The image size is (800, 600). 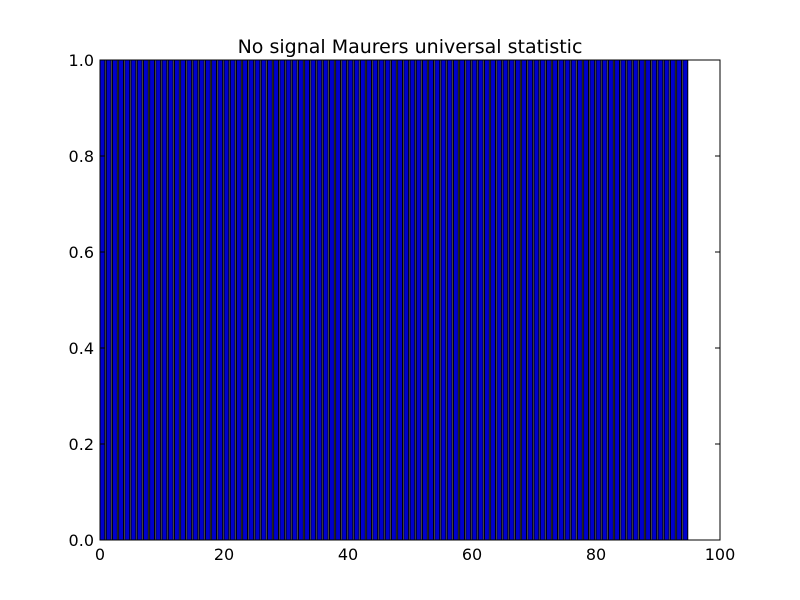 I want to click on x-tick-label: 0, so click(x=100, y=554).